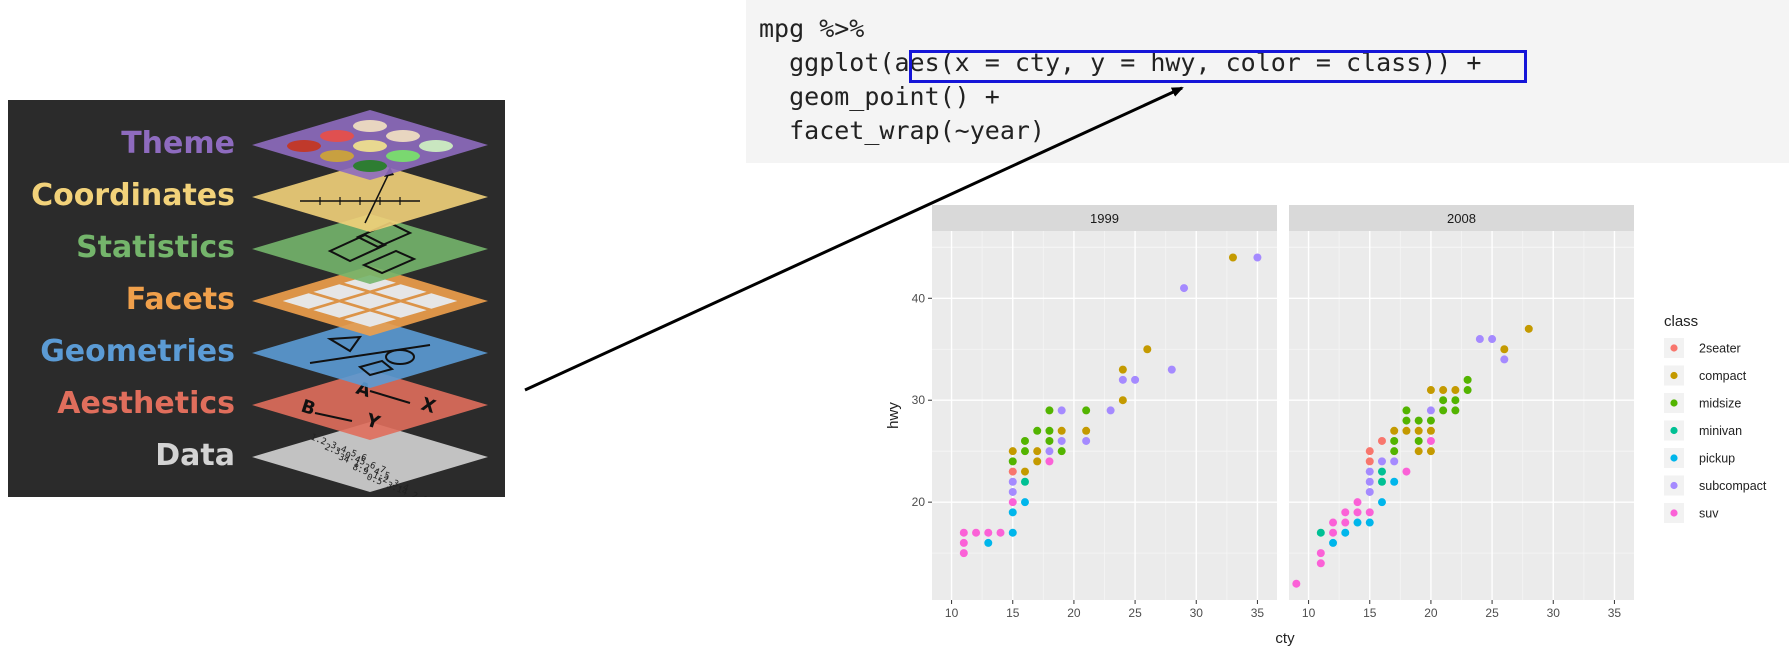 This screenshot has height=656, width=1789. What do you see at coordinates (1258, 613) in the screenshot?
I see `x-tick-label: 35` at bounding box center [1258, 613].